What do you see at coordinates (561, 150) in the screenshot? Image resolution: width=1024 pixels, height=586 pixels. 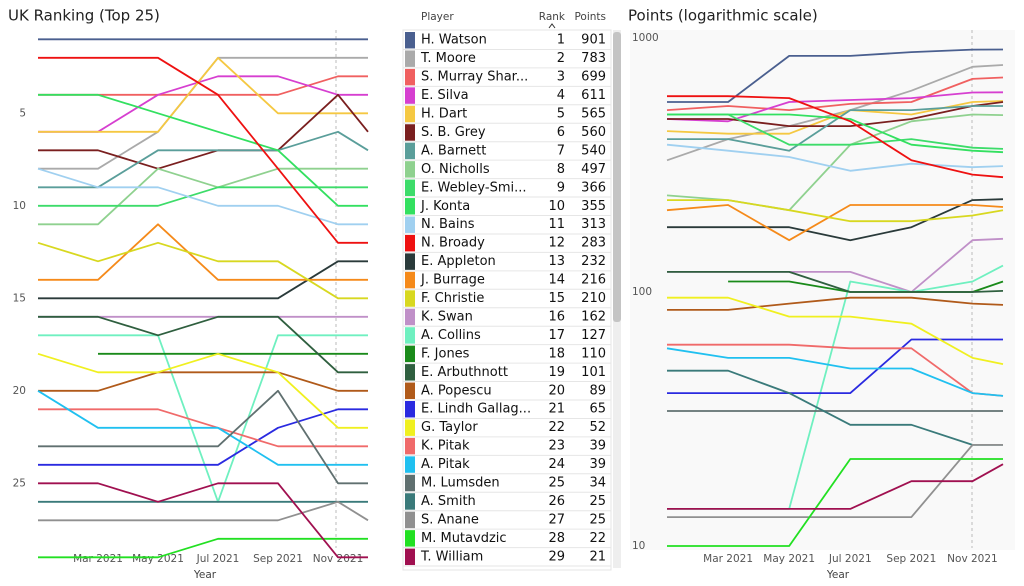 I see `rank-cell: 7` at bounding box center [561, 150].